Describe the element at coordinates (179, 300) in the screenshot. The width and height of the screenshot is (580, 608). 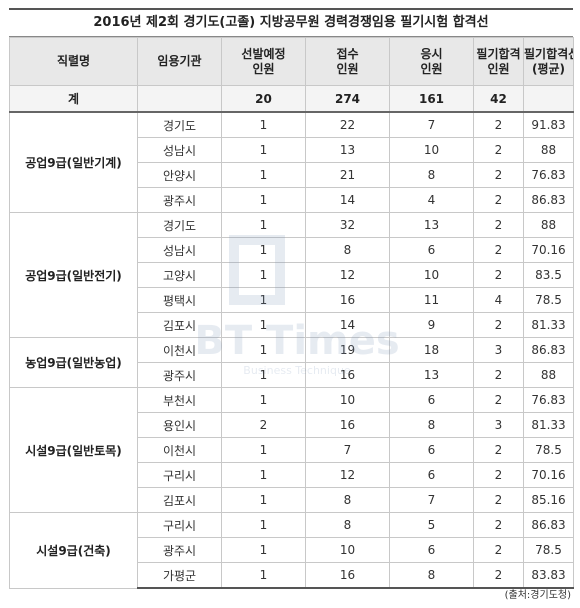
I see `agency-cell: 평택시` at that location.